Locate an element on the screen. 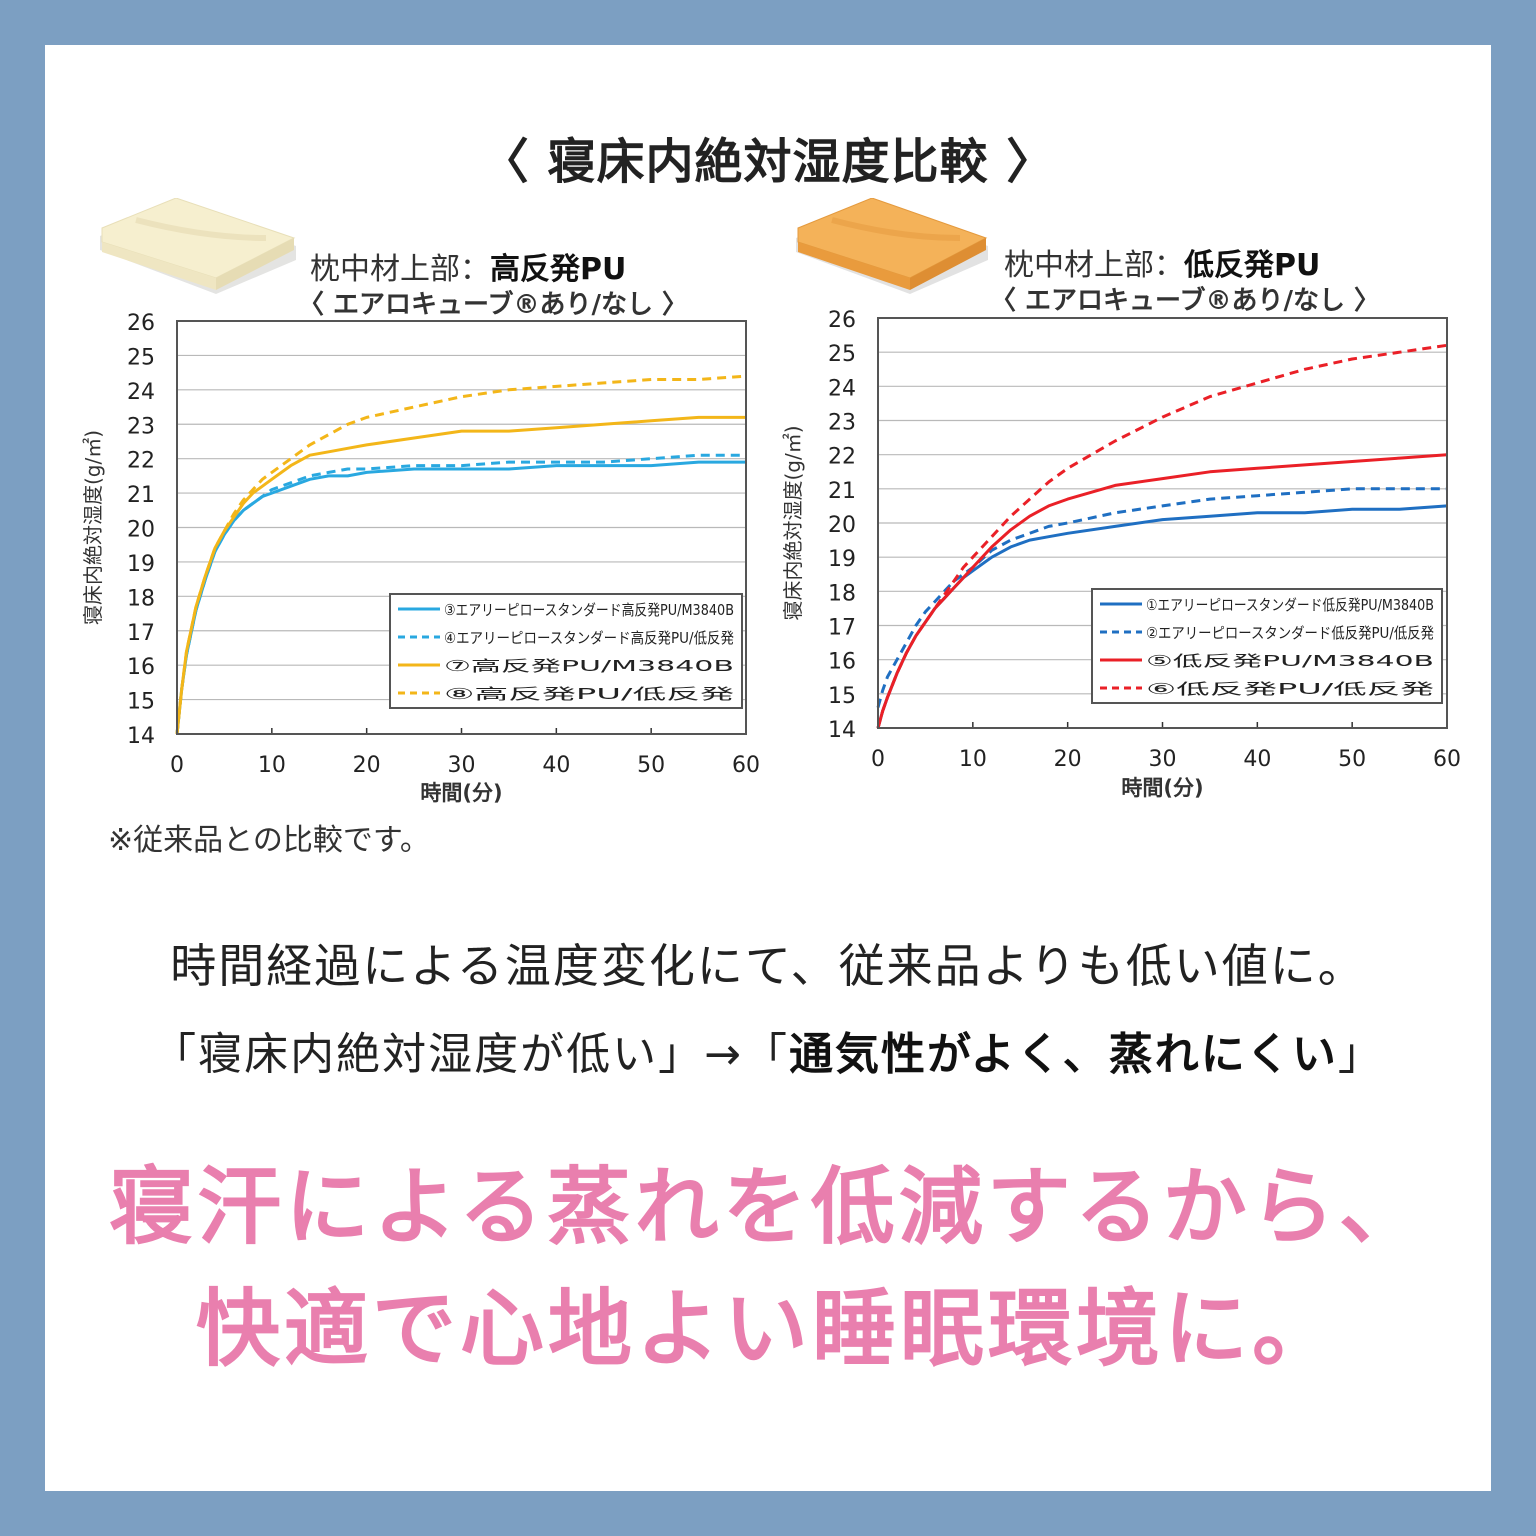  chart-1-y-tick-label: 17 is located at coordinates (141, 633).